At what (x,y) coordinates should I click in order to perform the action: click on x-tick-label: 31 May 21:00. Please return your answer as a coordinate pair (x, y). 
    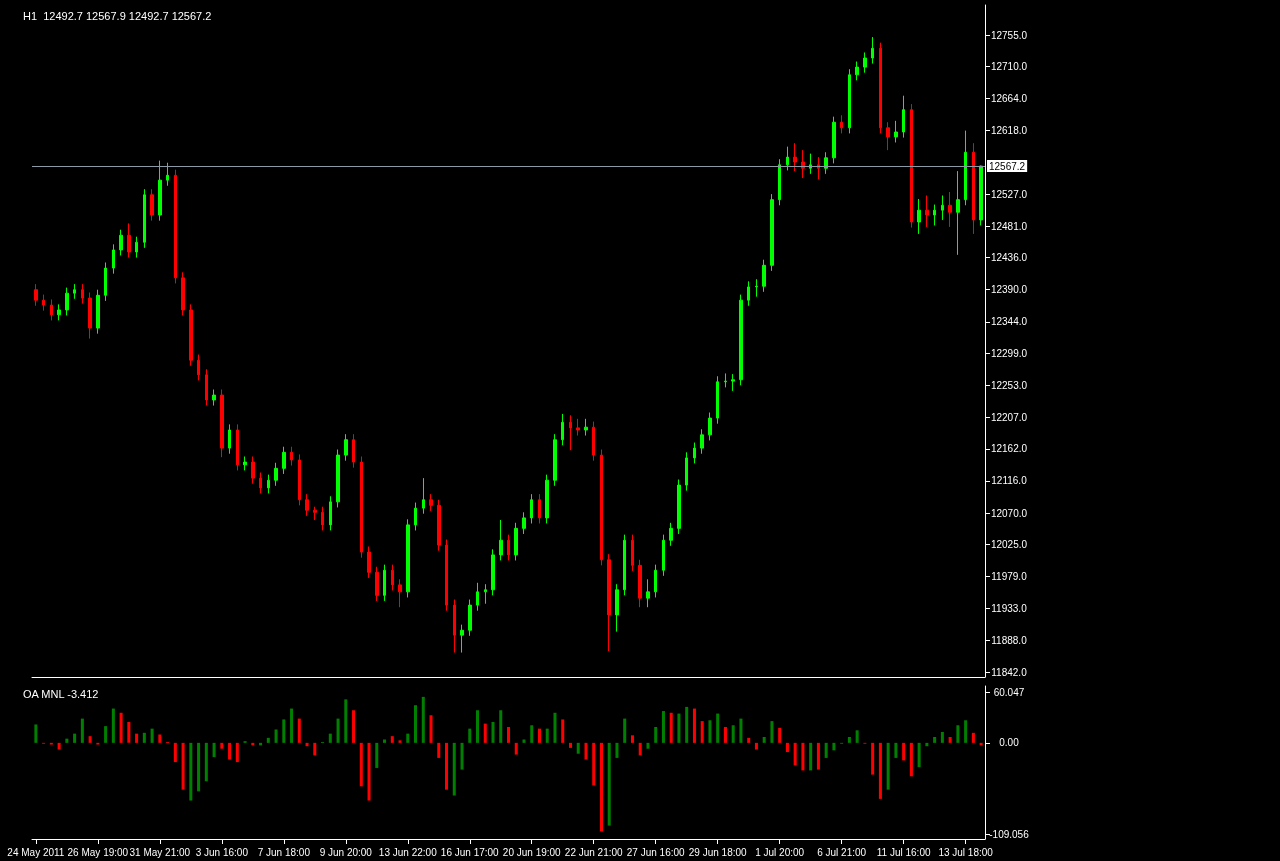
    Looking at the image, I should click on (160, 852).